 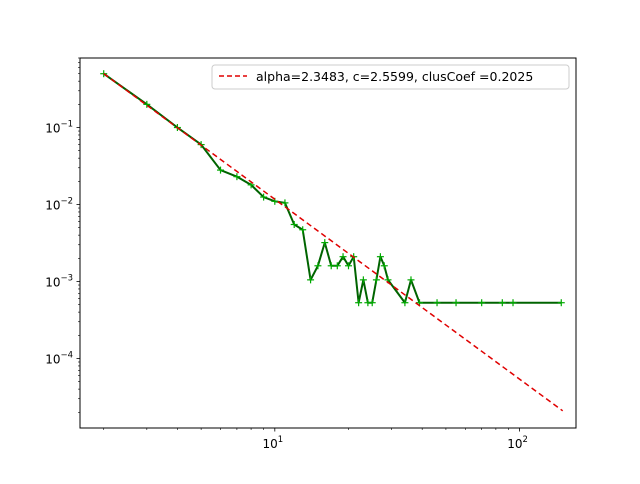 I want to click on x-tick-exponent: 1, so click(x=280, y=440).